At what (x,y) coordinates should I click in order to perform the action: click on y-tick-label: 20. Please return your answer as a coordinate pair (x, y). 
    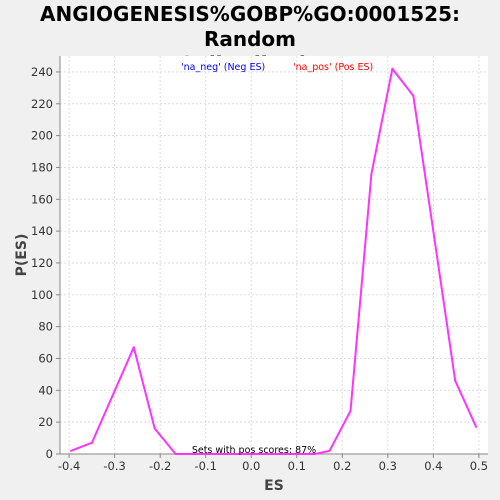
    Looking at the image, I should click on (45, 422).